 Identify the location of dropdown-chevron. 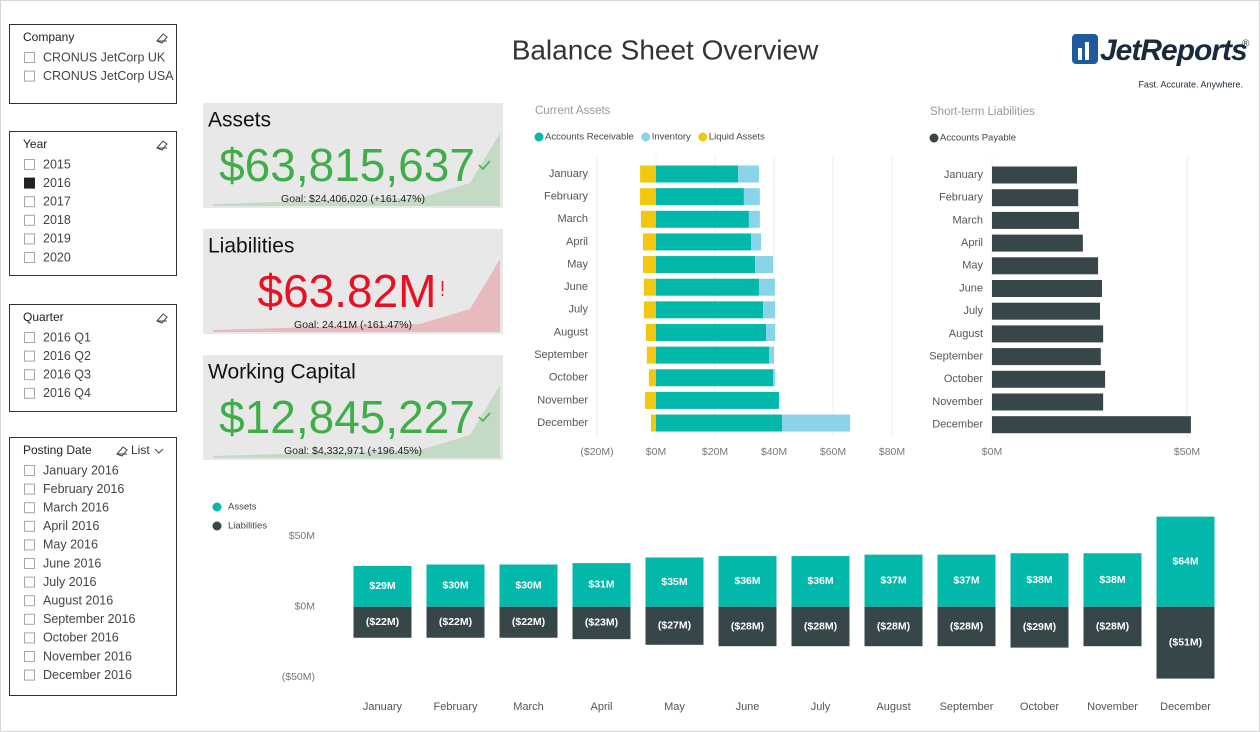
(159, 451).